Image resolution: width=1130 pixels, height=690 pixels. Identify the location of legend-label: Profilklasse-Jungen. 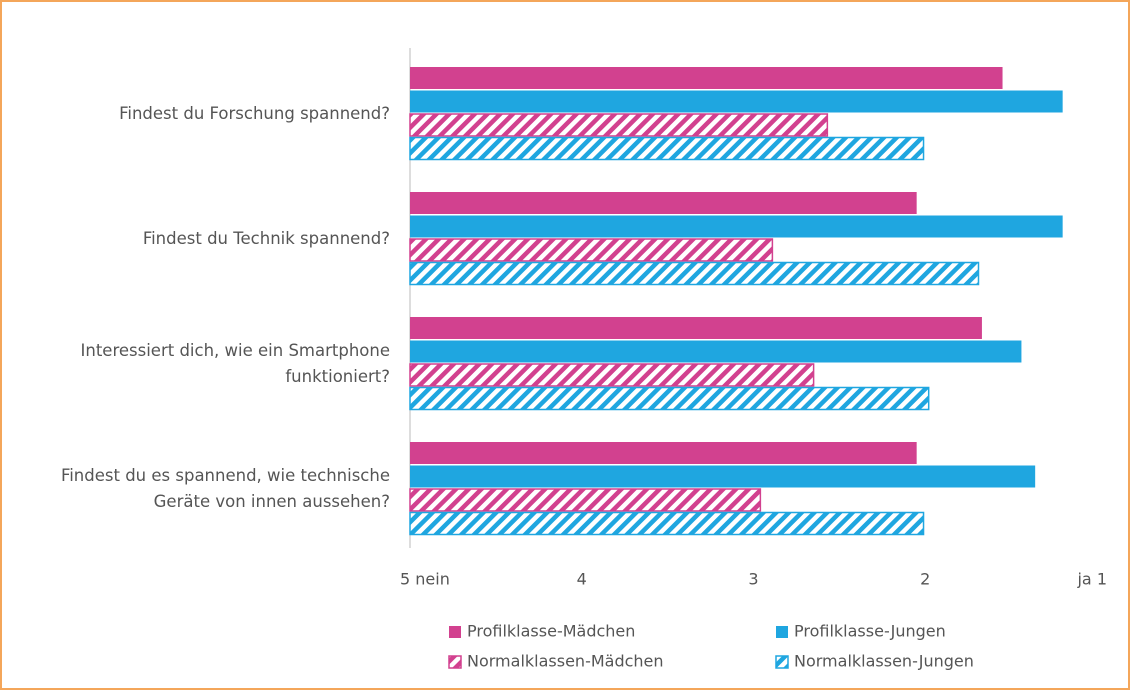
(870, 631).